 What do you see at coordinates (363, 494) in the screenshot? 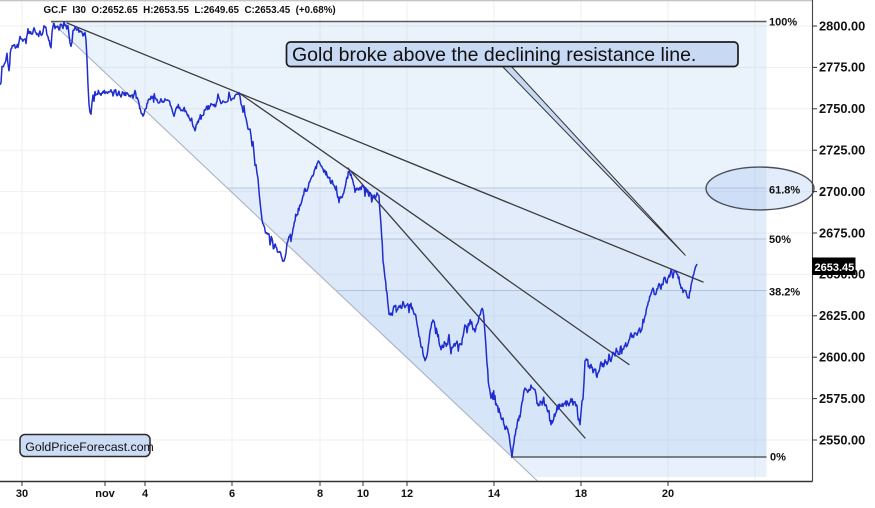
I see `svg-text: 10` at bounding box center [363, 494].